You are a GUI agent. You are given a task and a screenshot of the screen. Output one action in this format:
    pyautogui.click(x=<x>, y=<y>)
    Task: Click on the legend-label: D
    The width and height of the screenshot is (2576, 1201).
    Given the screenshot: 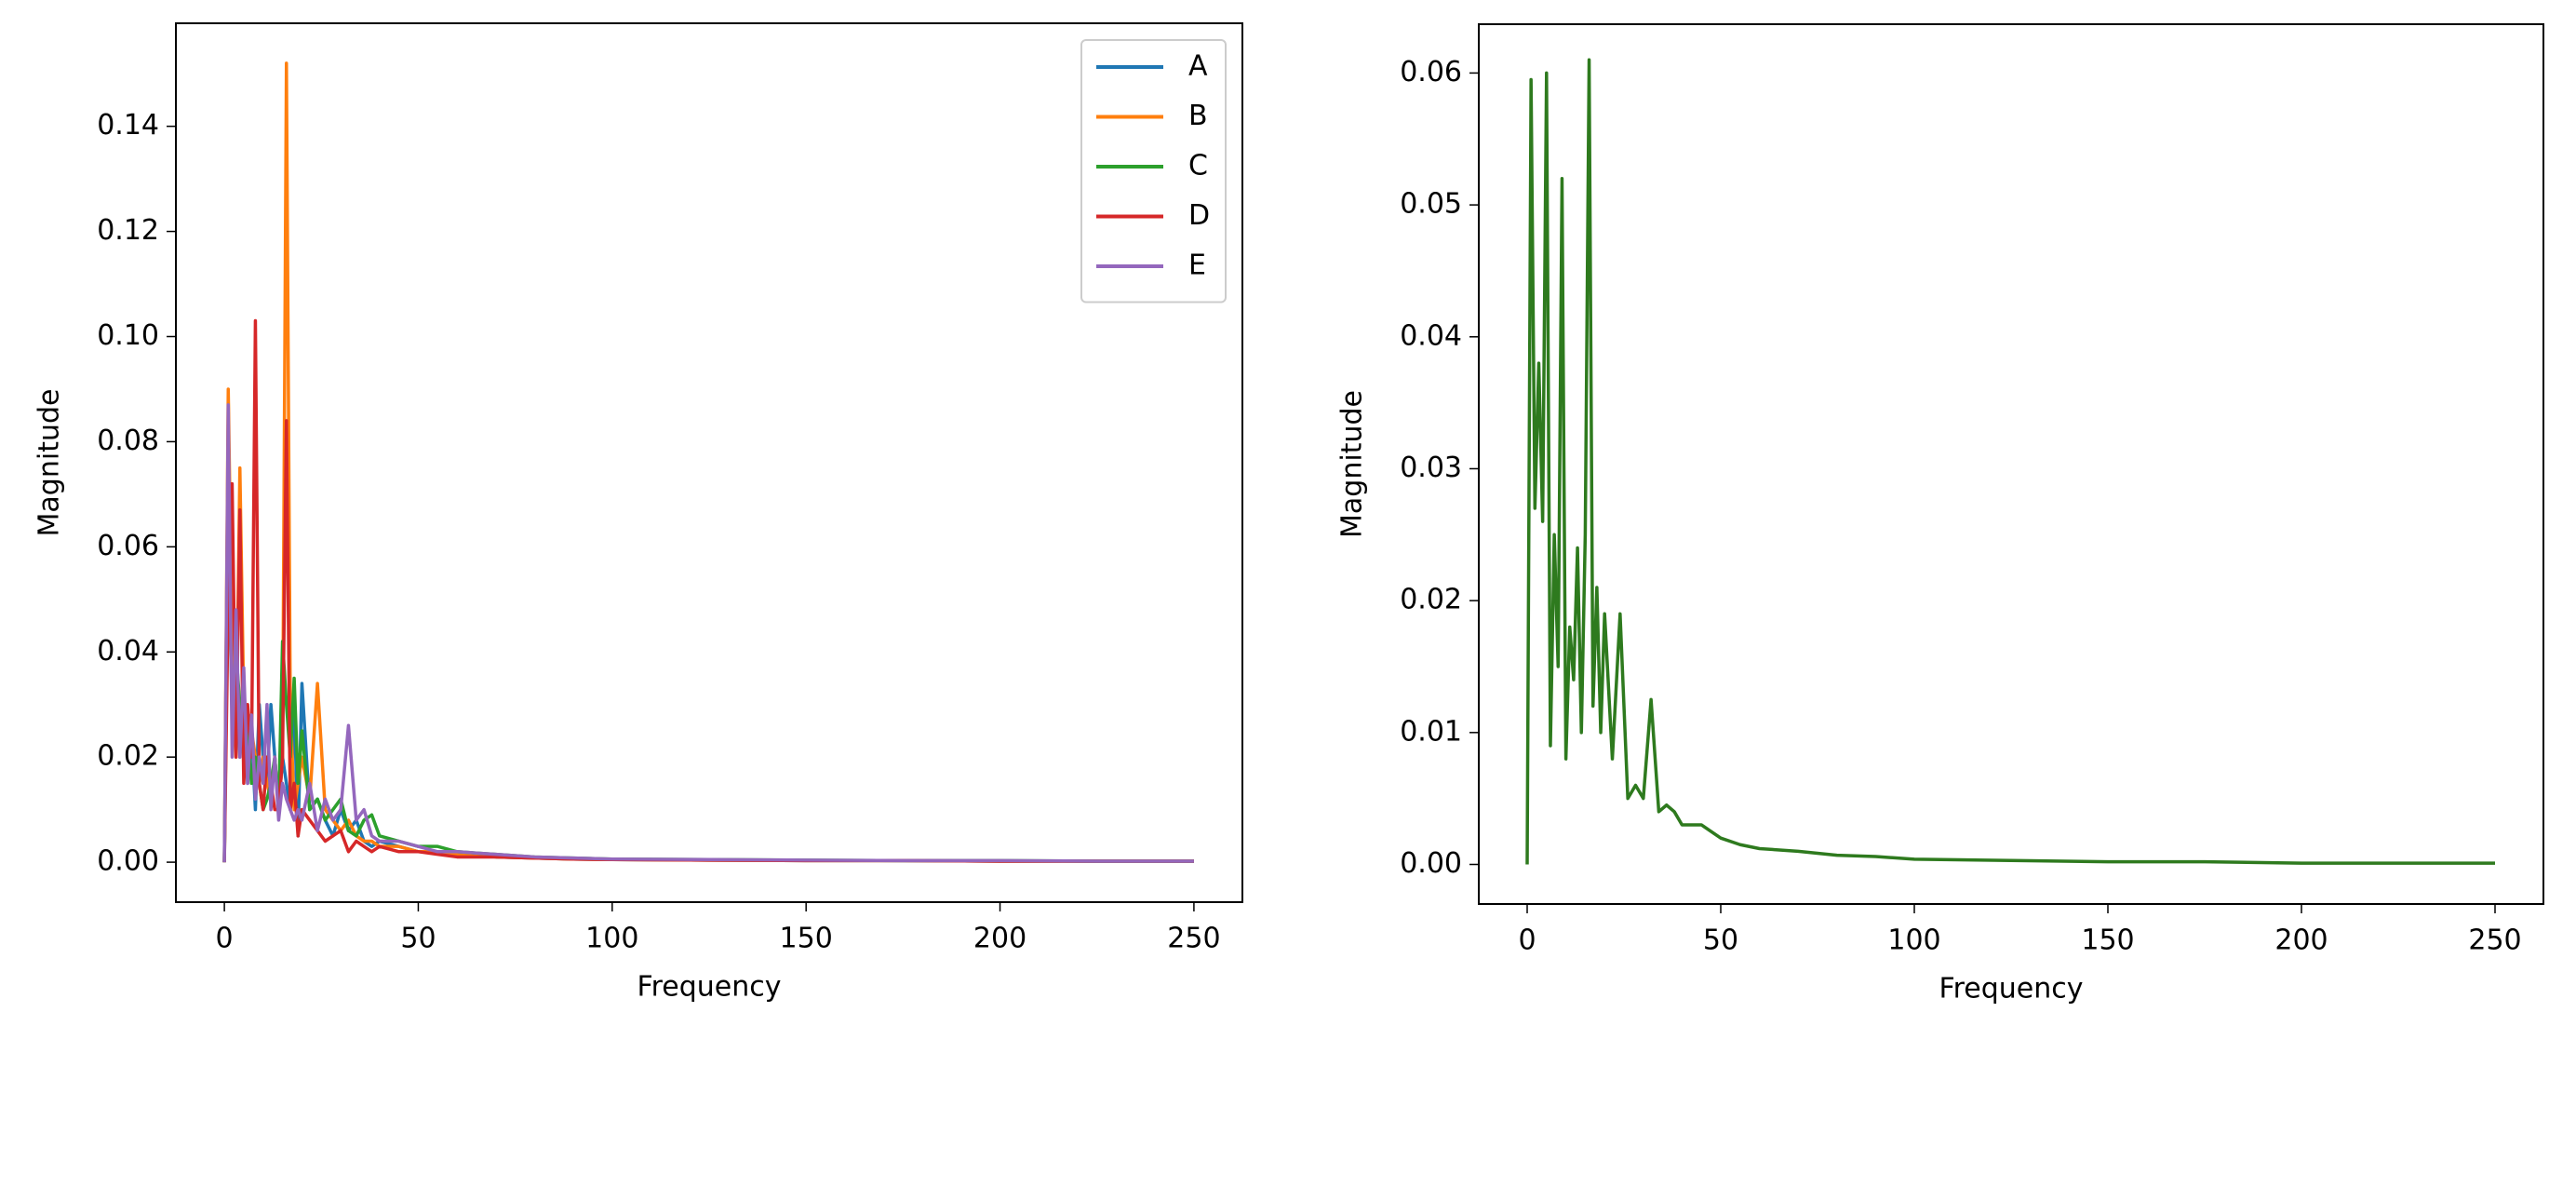 What is the action you would take?
    pyautogui.click(x=1199, y=215)
    